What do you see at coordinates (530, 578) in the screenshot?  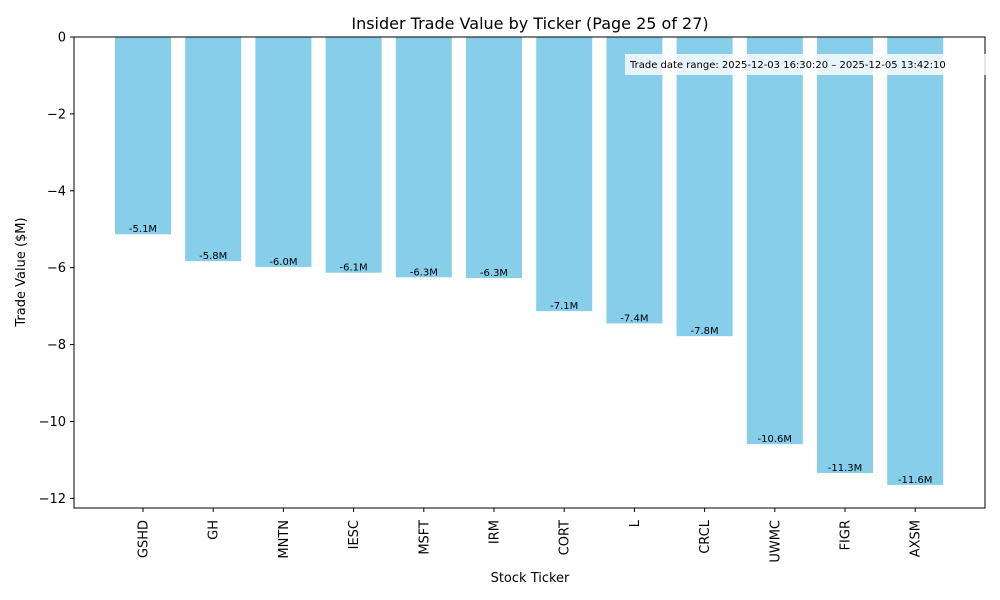 I see `x-axis-label: Stock Ticker` at bounding box center [530, 578].